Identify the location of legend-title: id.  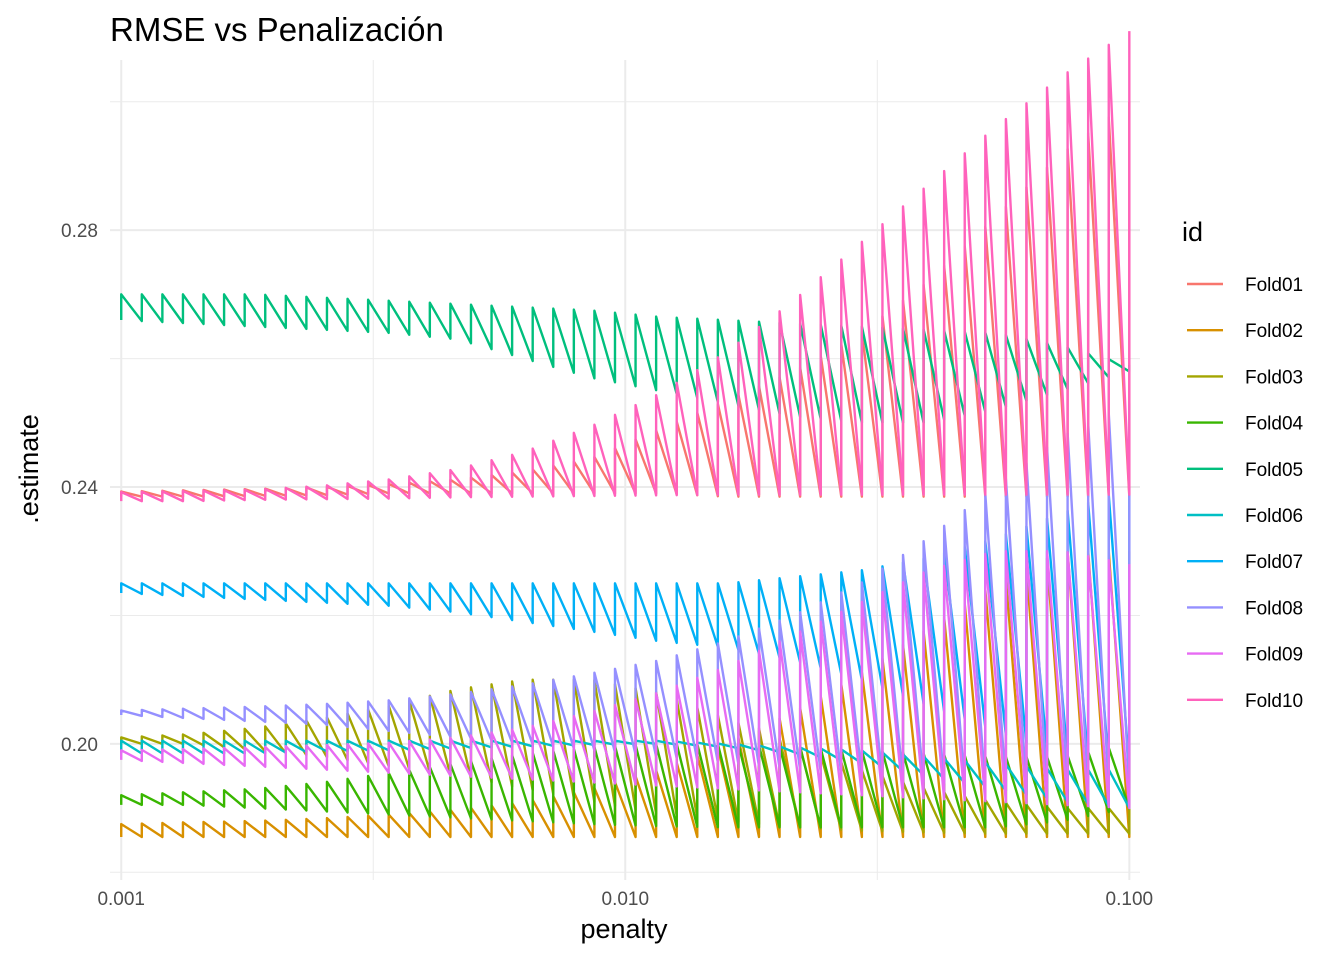
(1192, 232).